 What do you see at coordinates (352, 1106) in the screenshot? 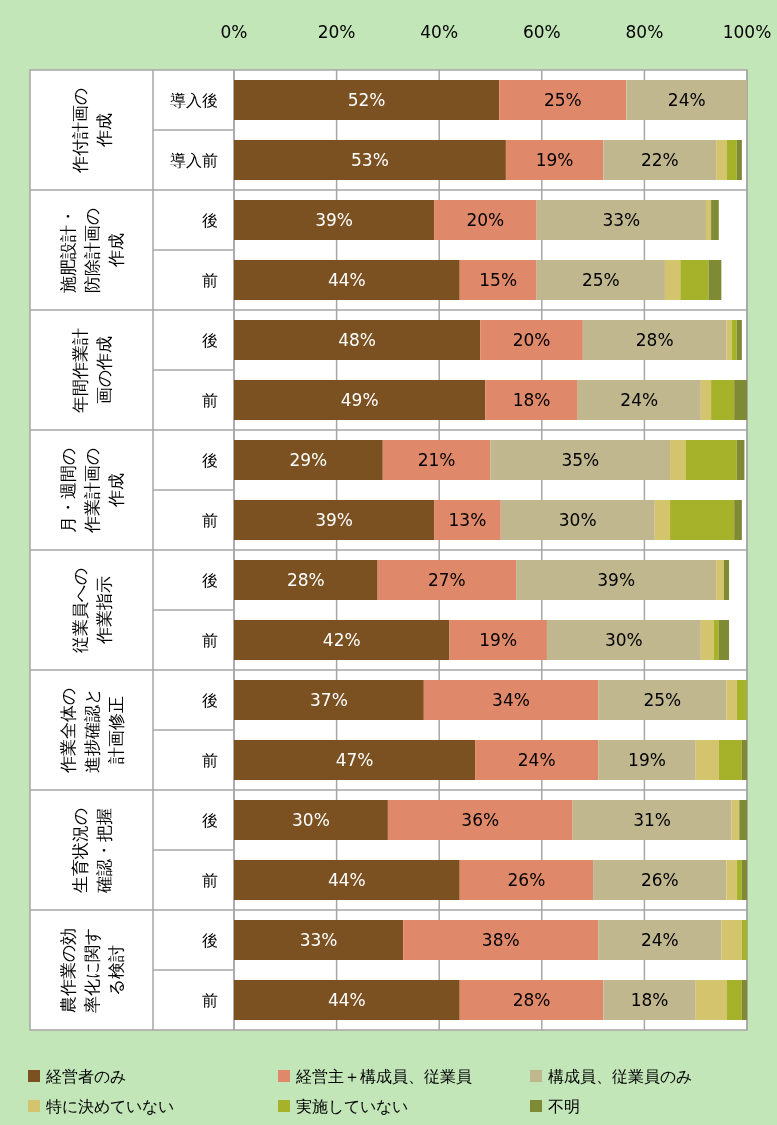
I see `legend-label: 実施していない` at bounding box center [352, 1106].